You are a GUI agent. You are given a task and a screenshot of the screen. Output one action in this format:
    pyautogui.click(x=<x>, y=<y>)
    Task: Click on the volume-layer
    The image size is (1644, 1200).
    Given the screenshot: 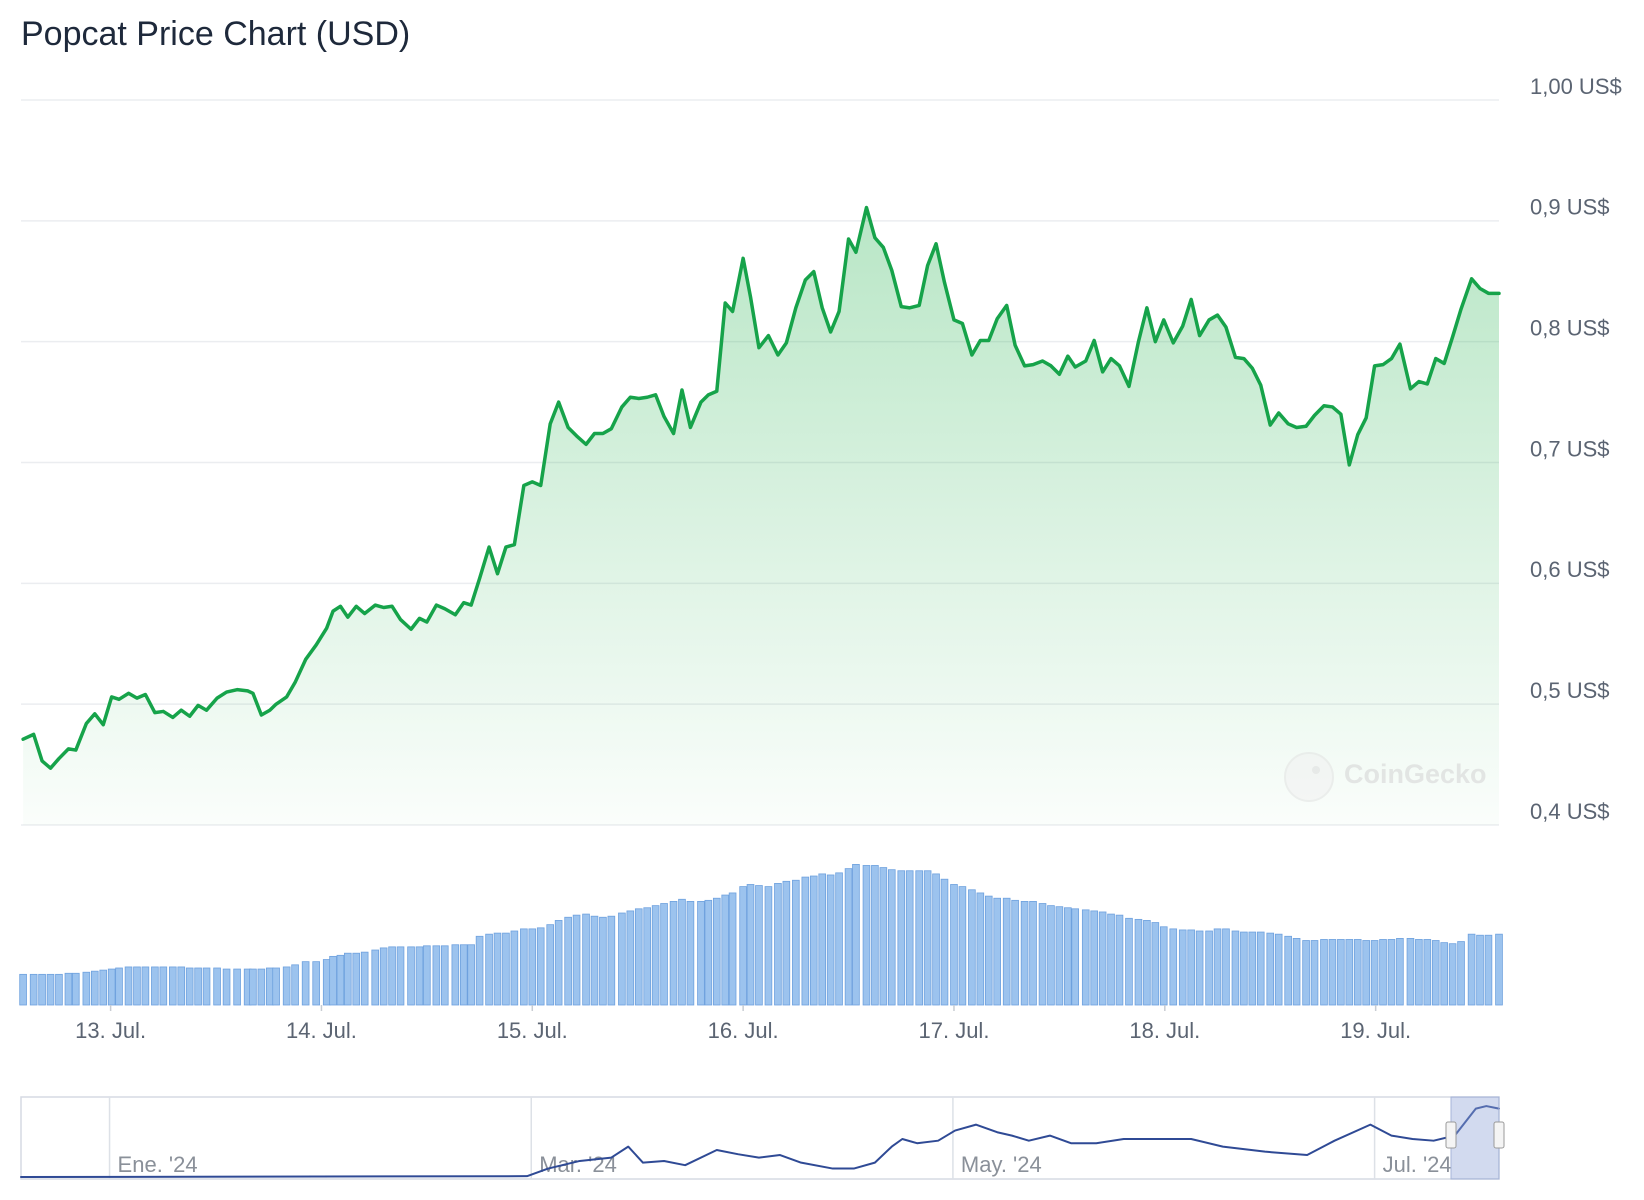 What is the action you would take?
    pyautogui.click(x=761, y=935)
    